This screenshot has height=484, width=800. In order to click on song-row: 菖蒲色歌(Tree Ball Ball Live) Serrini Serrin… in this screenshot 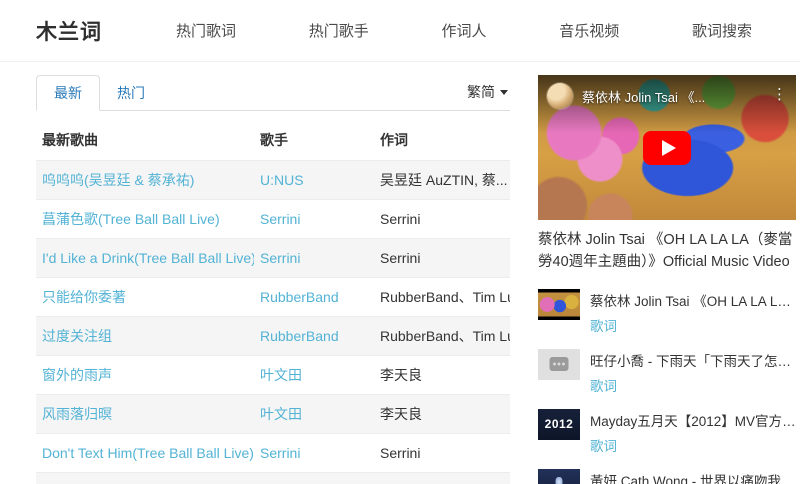, I will do `click(273, 219)`.